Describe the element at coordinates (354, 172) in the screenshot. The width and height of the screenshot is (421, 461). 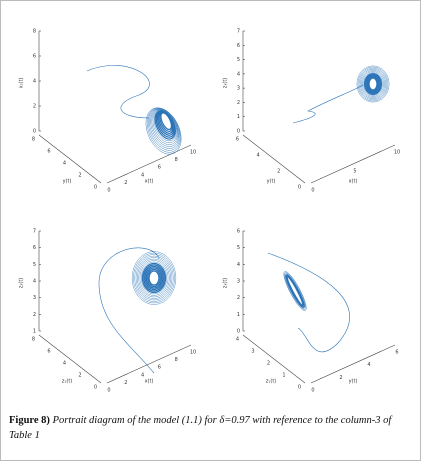
I see `x-tick-label: 5` at that location.